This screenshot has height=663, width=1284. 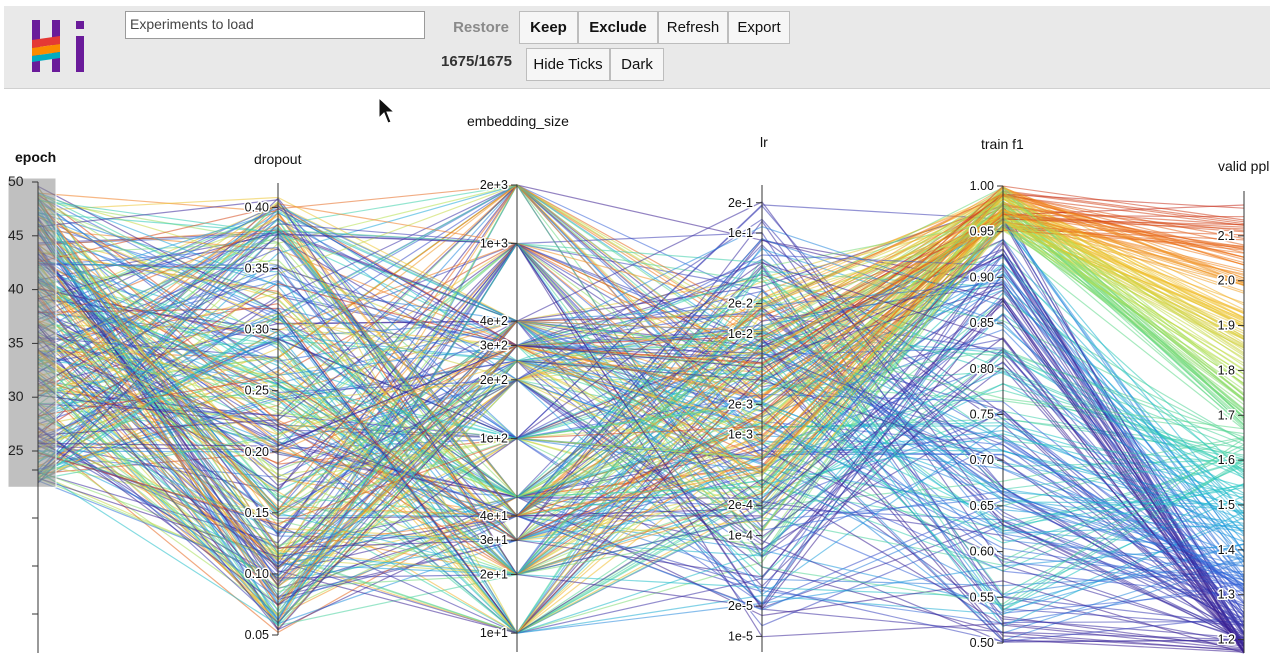 I want to click on axis-tick-label: 2e+2, so click(x=494, y=380).